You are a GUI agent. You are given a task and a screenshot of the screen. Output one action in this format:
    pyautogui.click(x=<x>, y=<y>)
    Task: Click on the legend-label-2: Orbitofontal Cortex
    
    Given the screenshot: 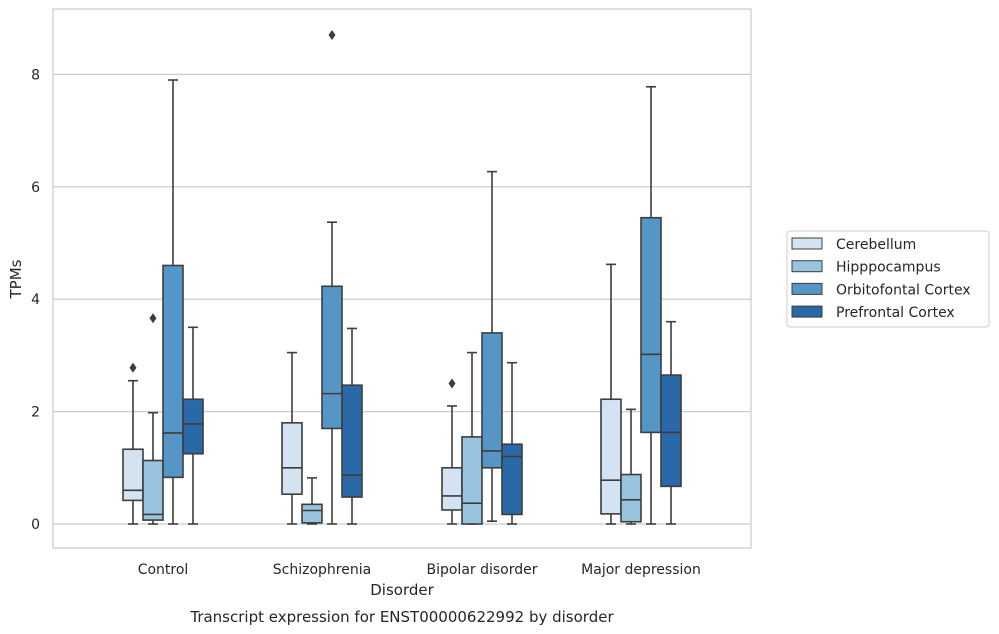 What is the action you would take?
    pyautogui.click(x=903, y=290)
    